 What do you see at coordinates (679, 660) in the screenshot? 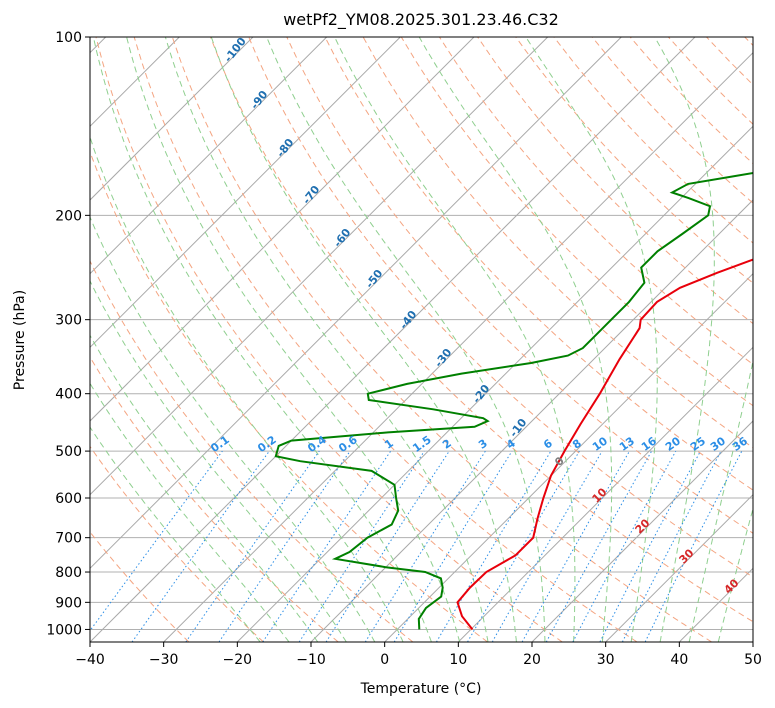
I see `x-tick-label: 40` at bounding box center [679, 660].